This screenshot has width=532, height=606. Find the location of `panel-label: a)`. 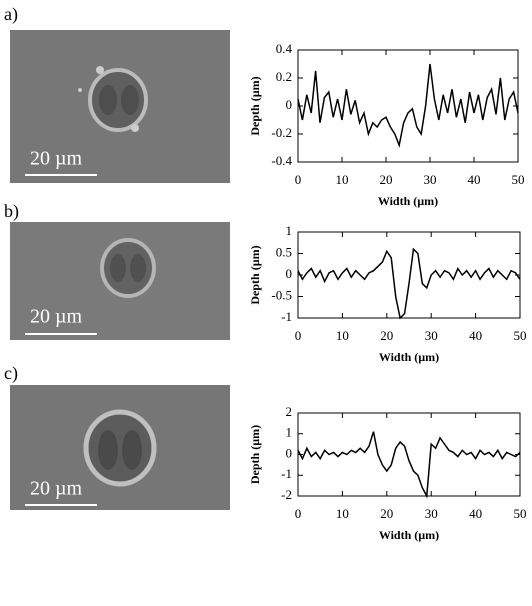

panel-label: a) is located at coordinates (11, 14).